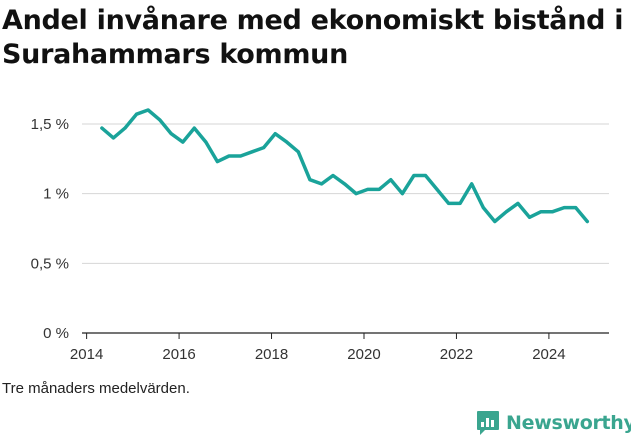 This screenshot has height=439, width=631. What do you see at coordinates (50, 124) in the screenshot?
I see `y-tick-label: 1,5 %` at bounding box center [50, 124].